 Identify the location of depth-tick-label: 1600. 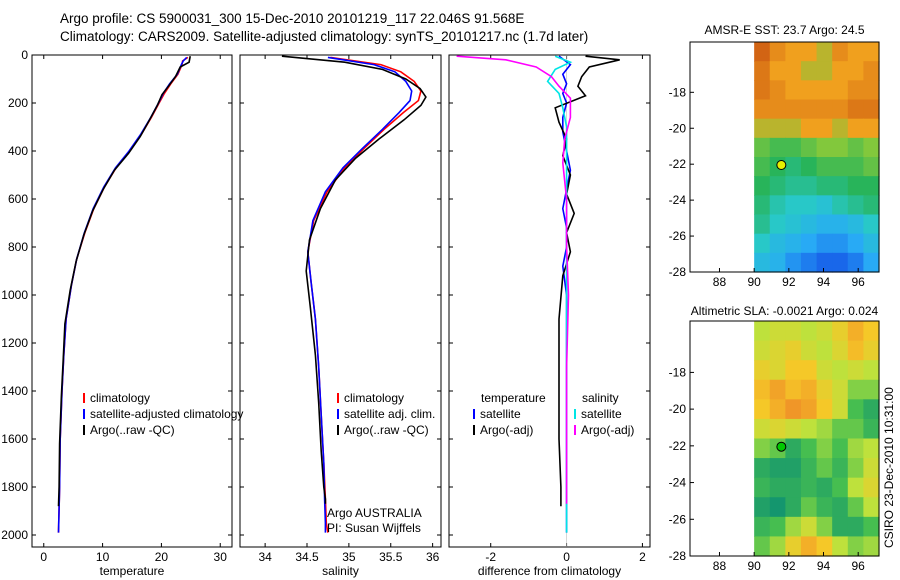
(14, 439).